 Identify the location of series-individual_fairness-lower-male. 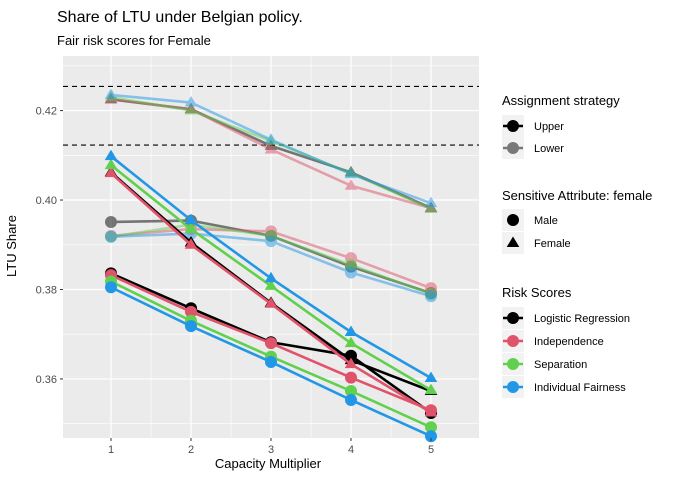
(271, 265).